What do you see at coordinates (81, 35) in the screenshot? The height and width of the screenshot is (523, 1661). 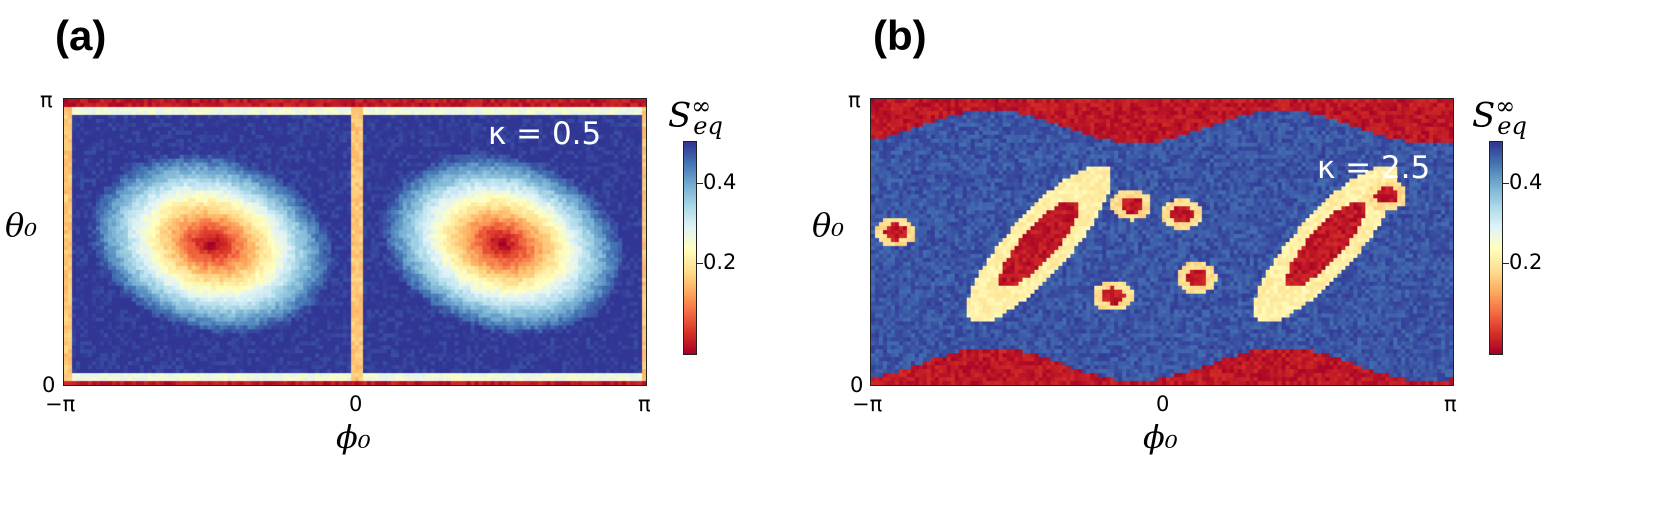 I see `panel-label-a: (a)` at bounding box center [81, 35].